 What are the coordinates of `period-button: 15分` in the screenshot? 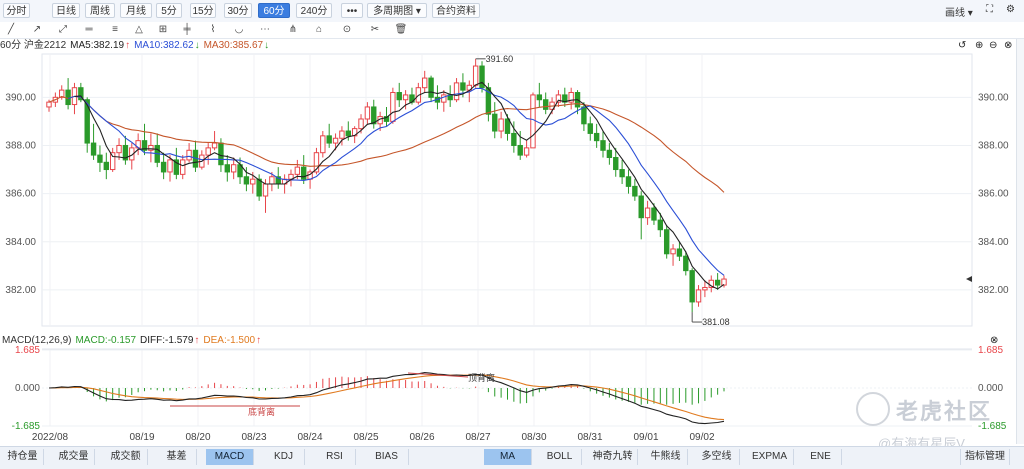 It's located at (203, 10).